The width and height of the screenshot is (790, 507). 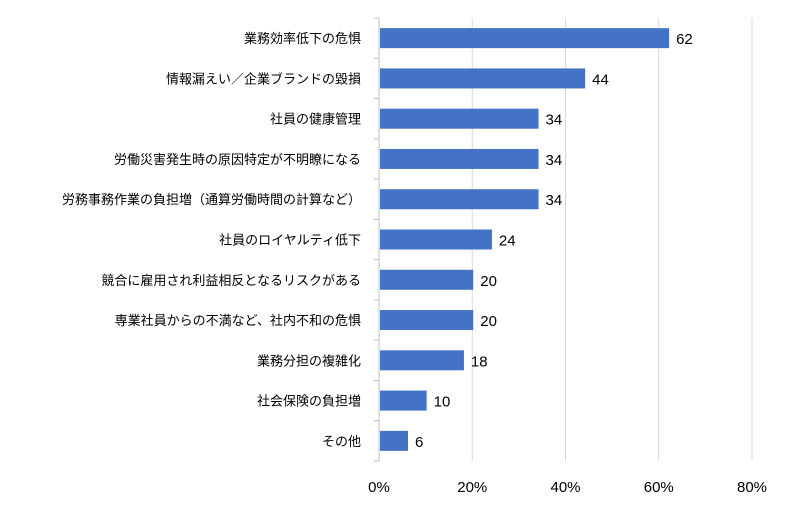 I want to click on category-label: 社員の健康管理, so click(x=315, y=120).